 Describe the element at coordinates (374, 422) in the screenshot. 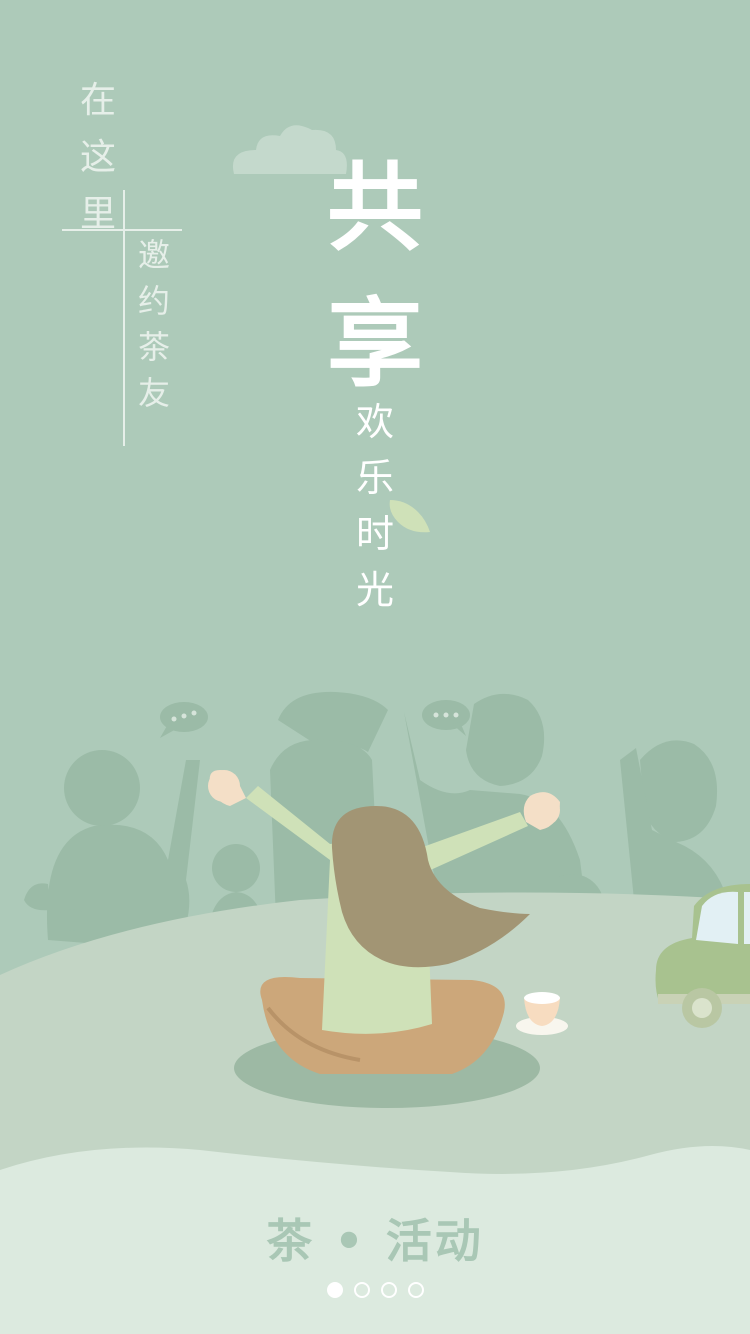

I see `subheadline-char: 欢` at that location.